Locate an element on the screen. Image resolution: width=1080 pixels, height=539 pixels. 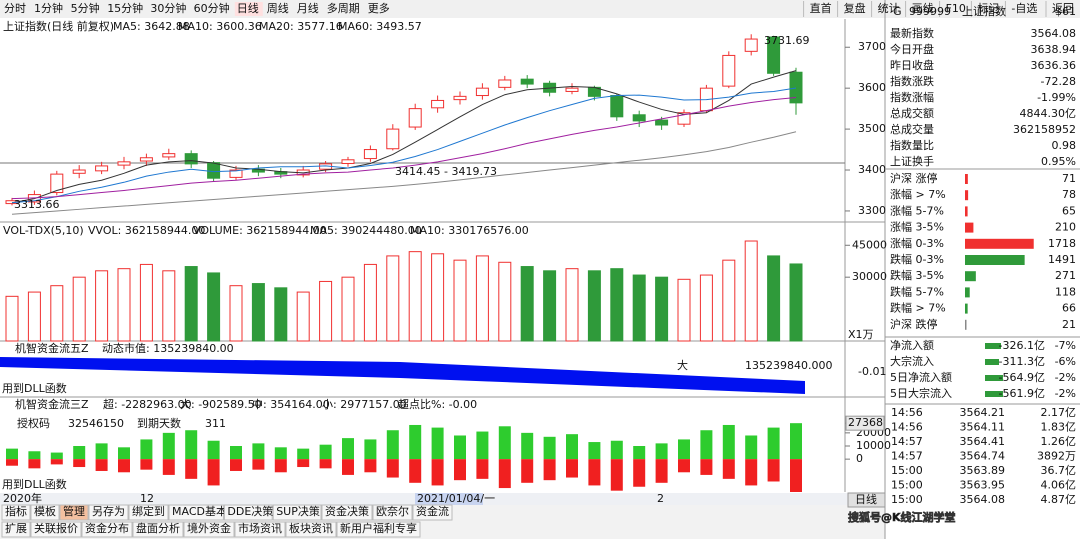
toolbar-button: -自选 is located at coordinates (1024, 8).